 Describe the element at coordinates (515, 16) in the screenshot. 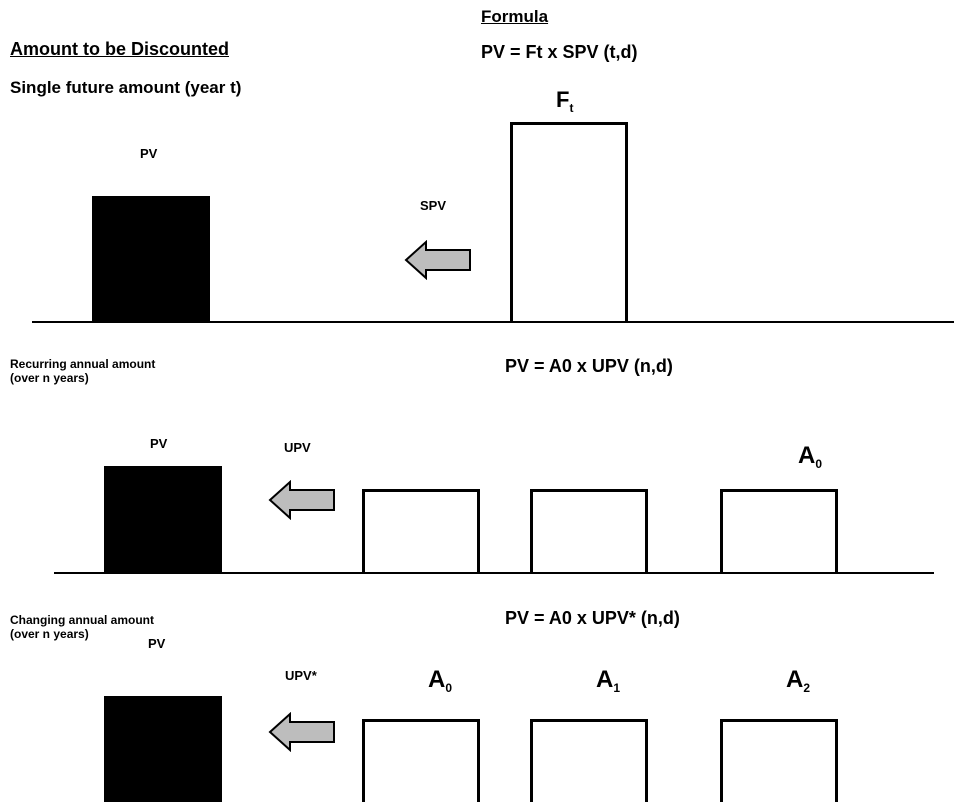

I see `formula-heading: Formula` at that location.